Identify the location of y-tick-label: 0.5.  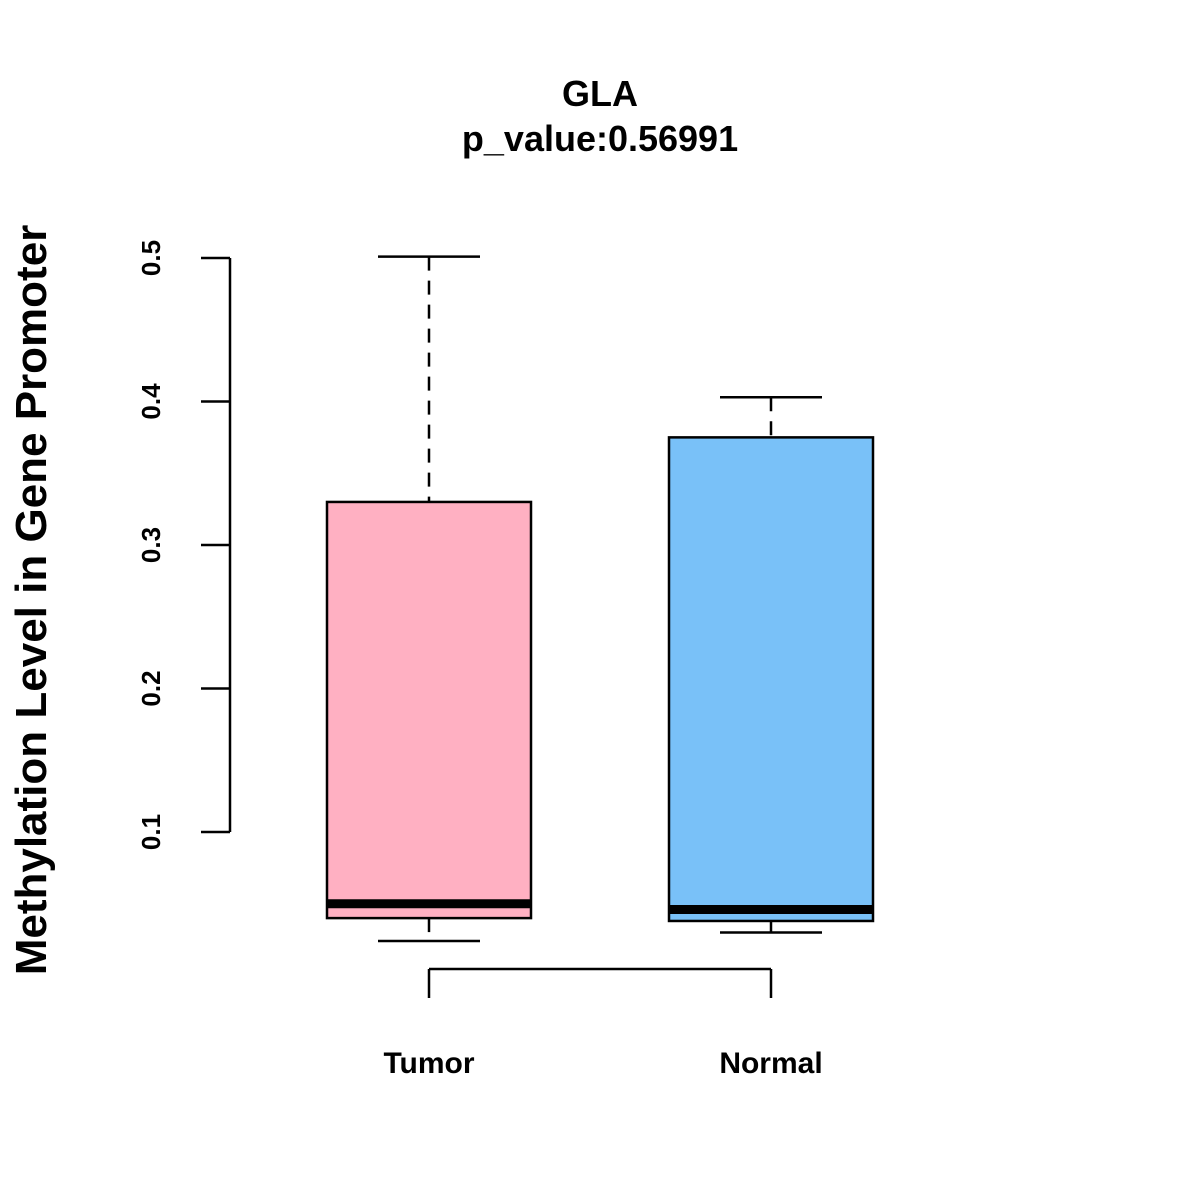
(151, 258).